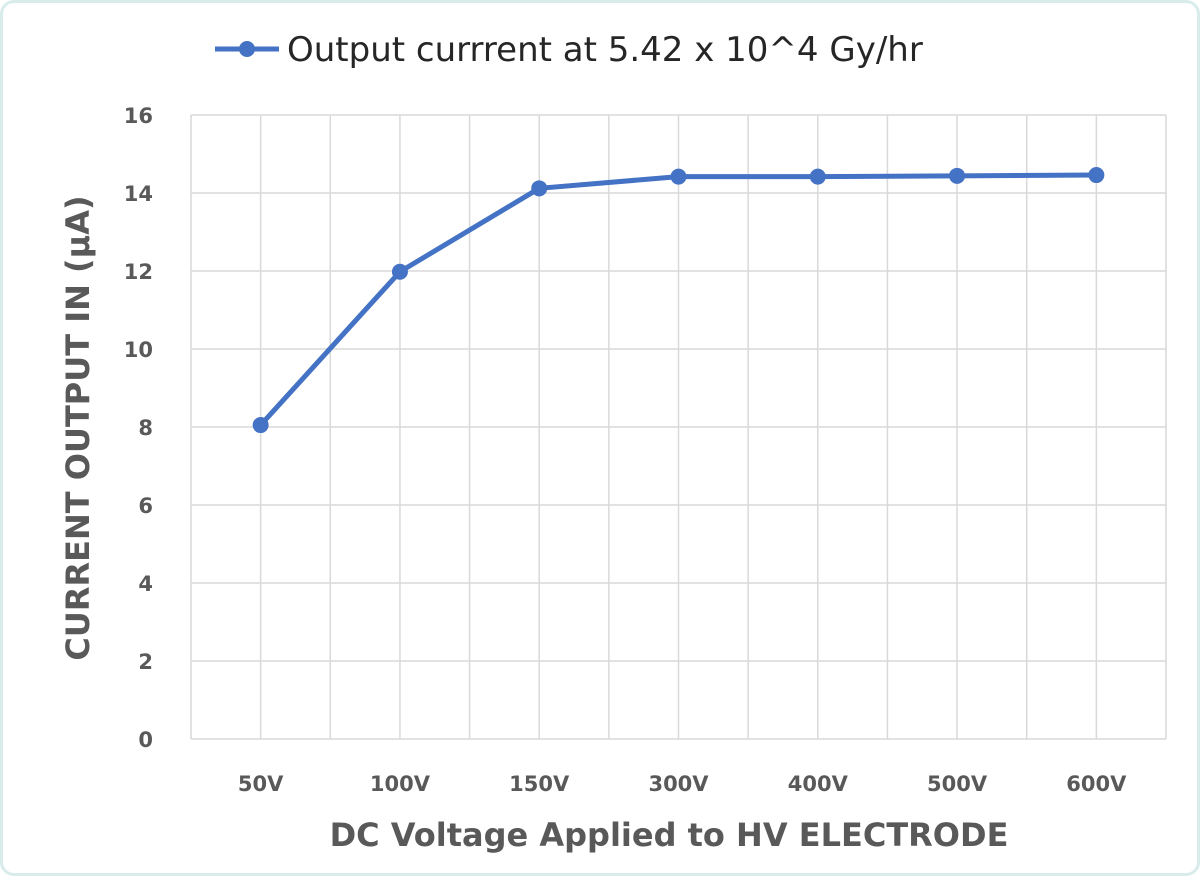 This screenshot has width=1200, height=879. Describe the element at coordinates (145, 506) in the screenshot. I see `y-tick-label-3: 6` at that location.